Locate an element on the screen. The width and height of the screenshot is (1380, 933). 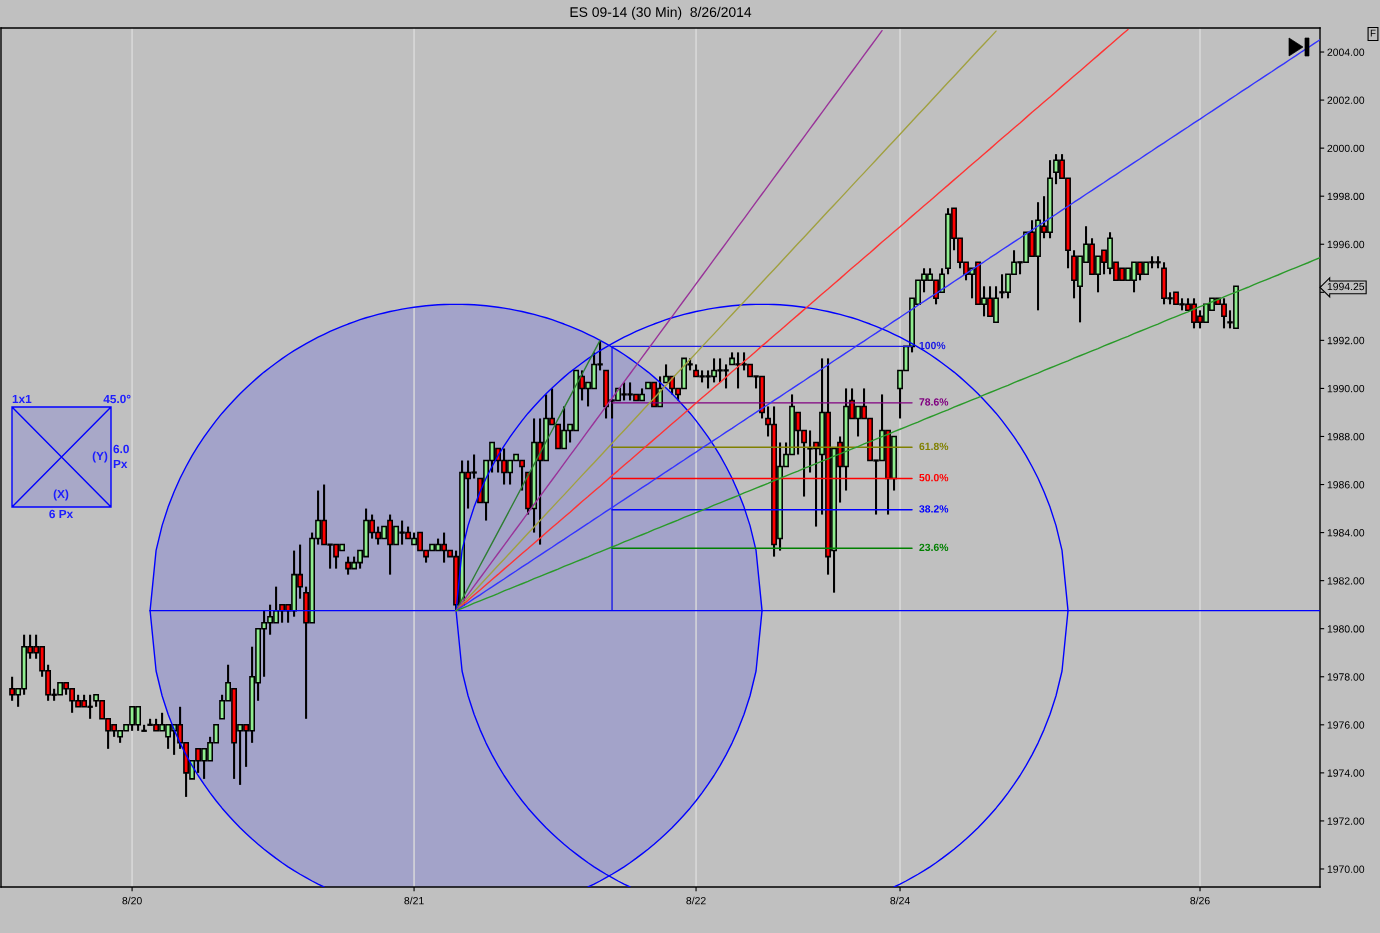
series-label: 38.2% is located at coordinates (934, 509).